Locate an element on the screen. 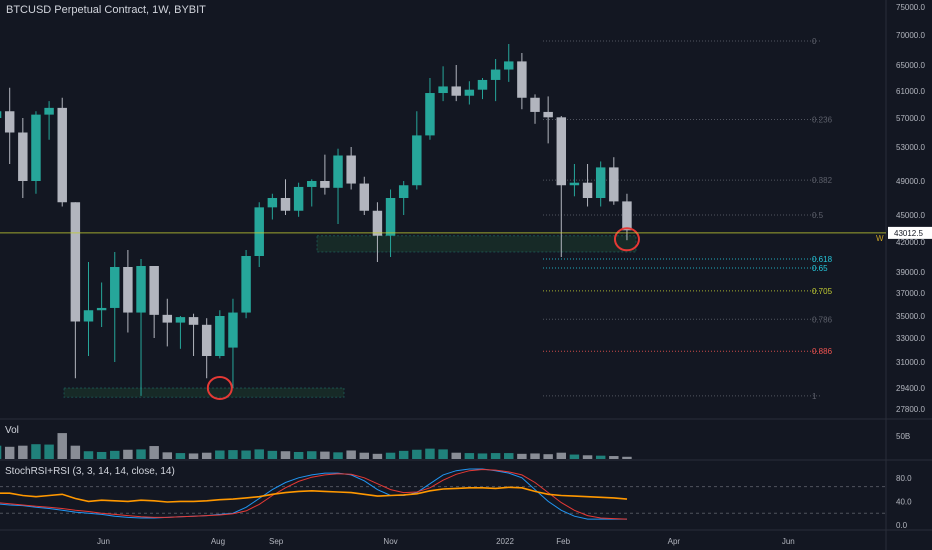  volume-bars is located at coordinates (316, 446).